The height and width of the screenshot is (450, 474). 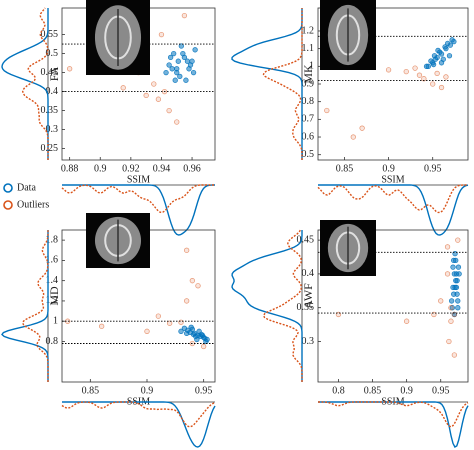 I want to click on legend-label: Outliers, so click(x=33, y=204).